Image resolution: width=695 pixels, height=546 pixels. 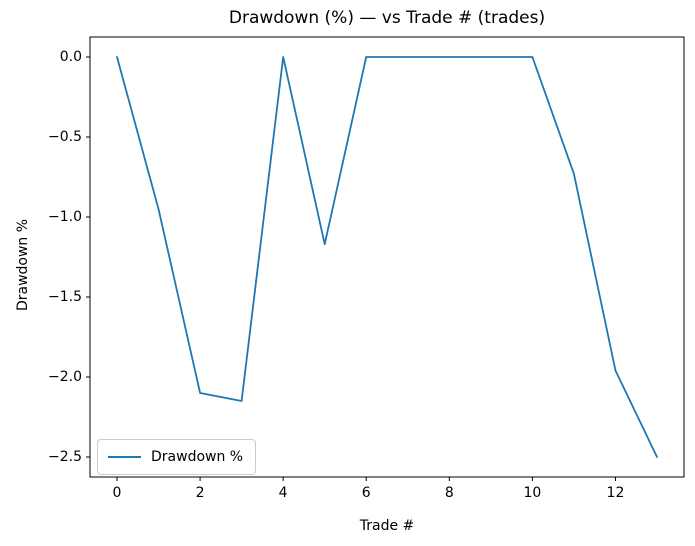 What do you see at coordinates (124, 457) in the screenshot?
I see `legend-line-sample-icon` at bounding box center [124, 457].